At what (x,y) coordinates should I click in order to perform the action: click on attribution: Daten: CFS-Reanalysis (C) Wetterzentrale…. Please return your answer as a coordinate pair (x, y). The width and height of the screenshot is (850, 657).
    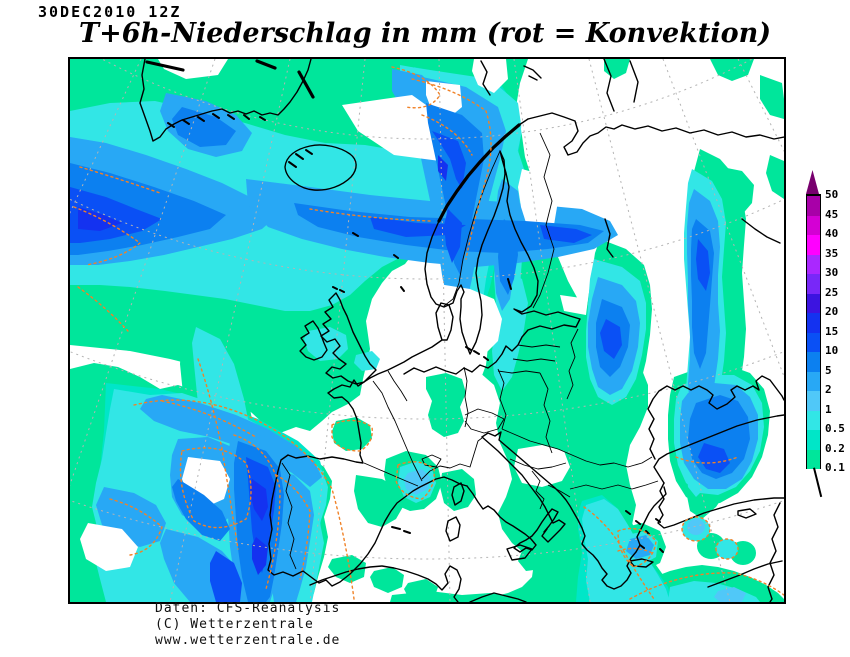
    Looking at the image, I should click on (247, 625).